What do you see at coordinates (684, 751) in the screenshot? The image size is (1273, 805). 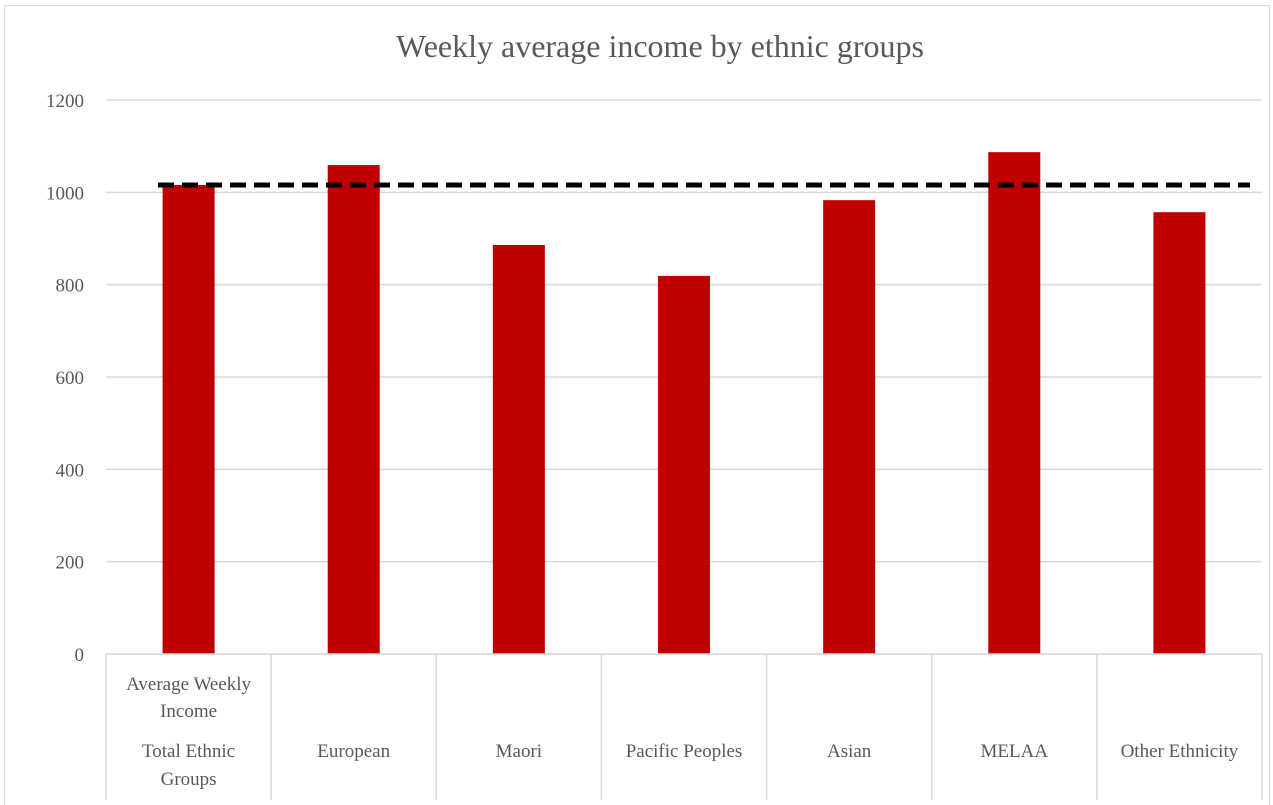 I see `x-tick-label: Pacific Peoples` at bounding box center [684, 751].